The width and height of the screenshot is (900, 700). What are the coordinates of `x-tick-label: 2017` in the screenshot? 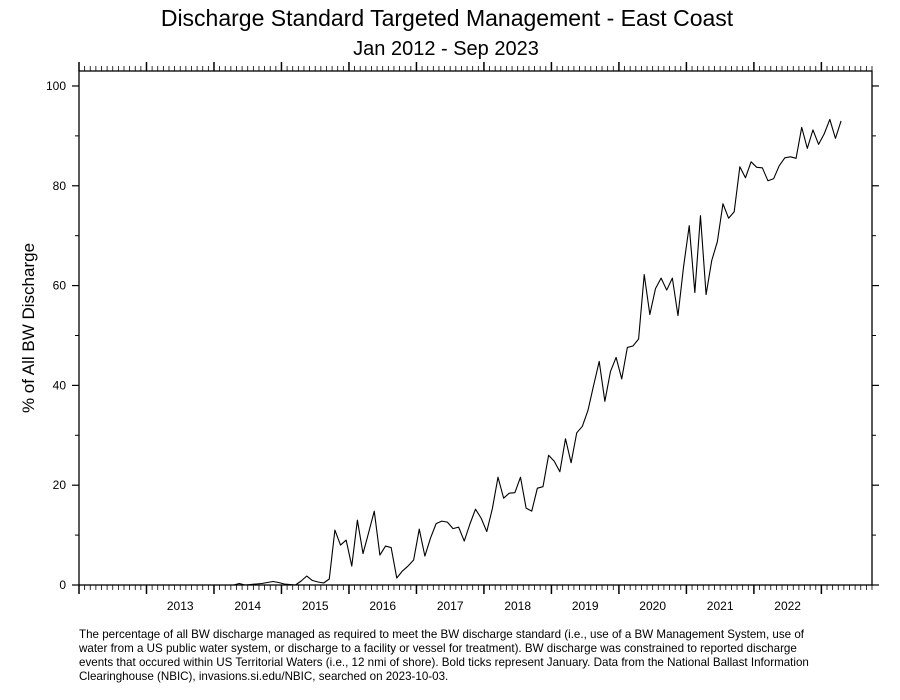 It's located at (450, 606).